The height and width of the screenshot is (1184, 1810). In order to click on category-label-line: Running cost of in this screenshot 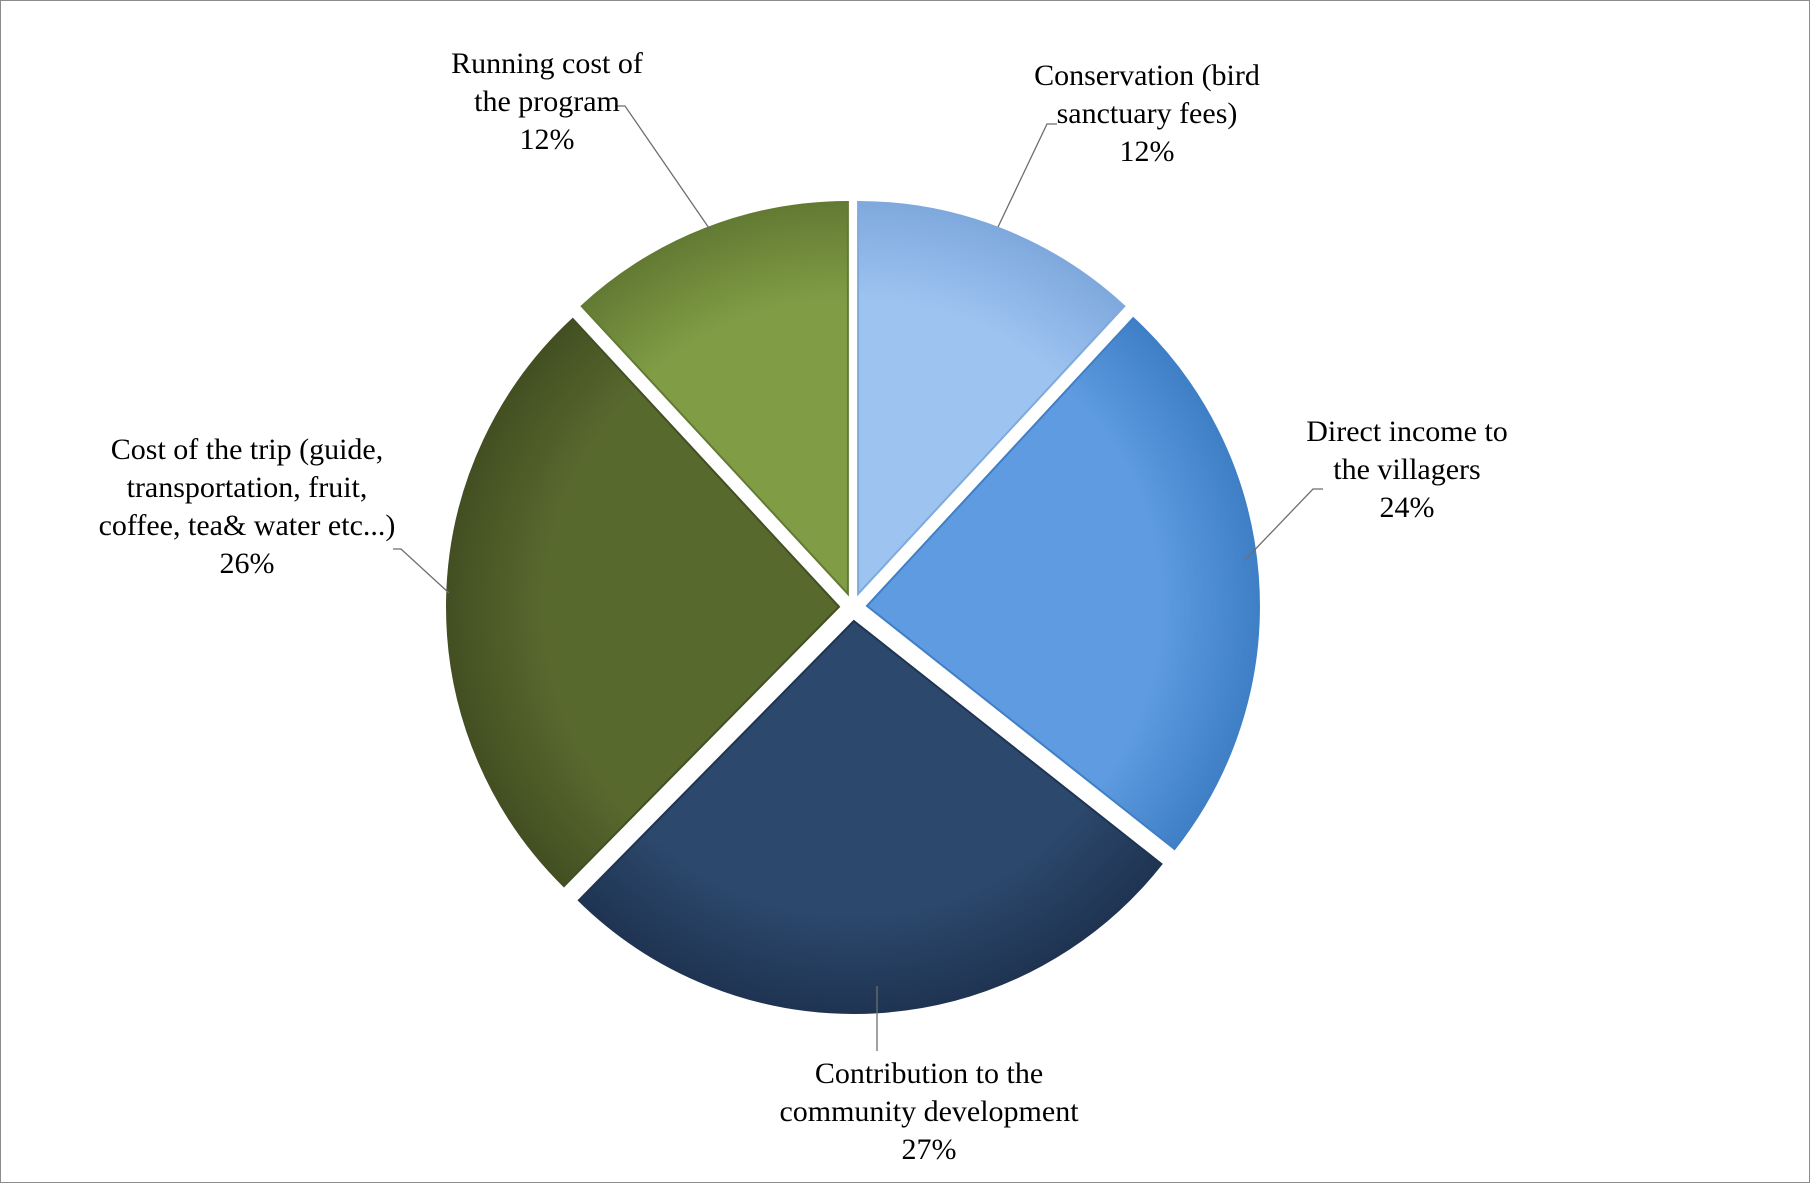, I will do `click(547, 63)`.